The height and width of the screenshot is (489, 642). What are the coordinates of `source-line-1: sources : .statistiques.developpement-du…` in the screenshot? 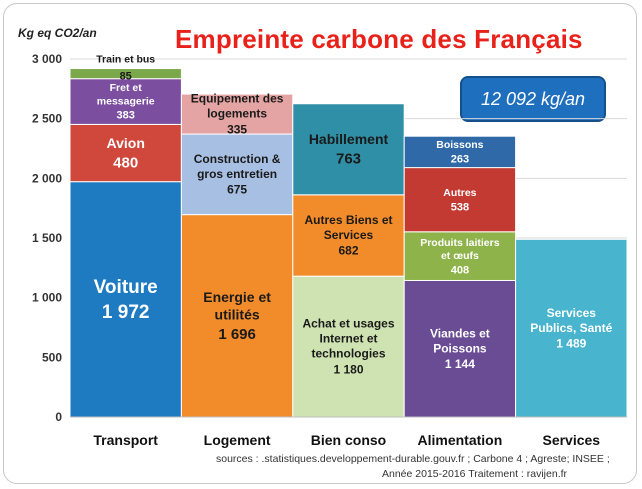 It's located at (413, 459).